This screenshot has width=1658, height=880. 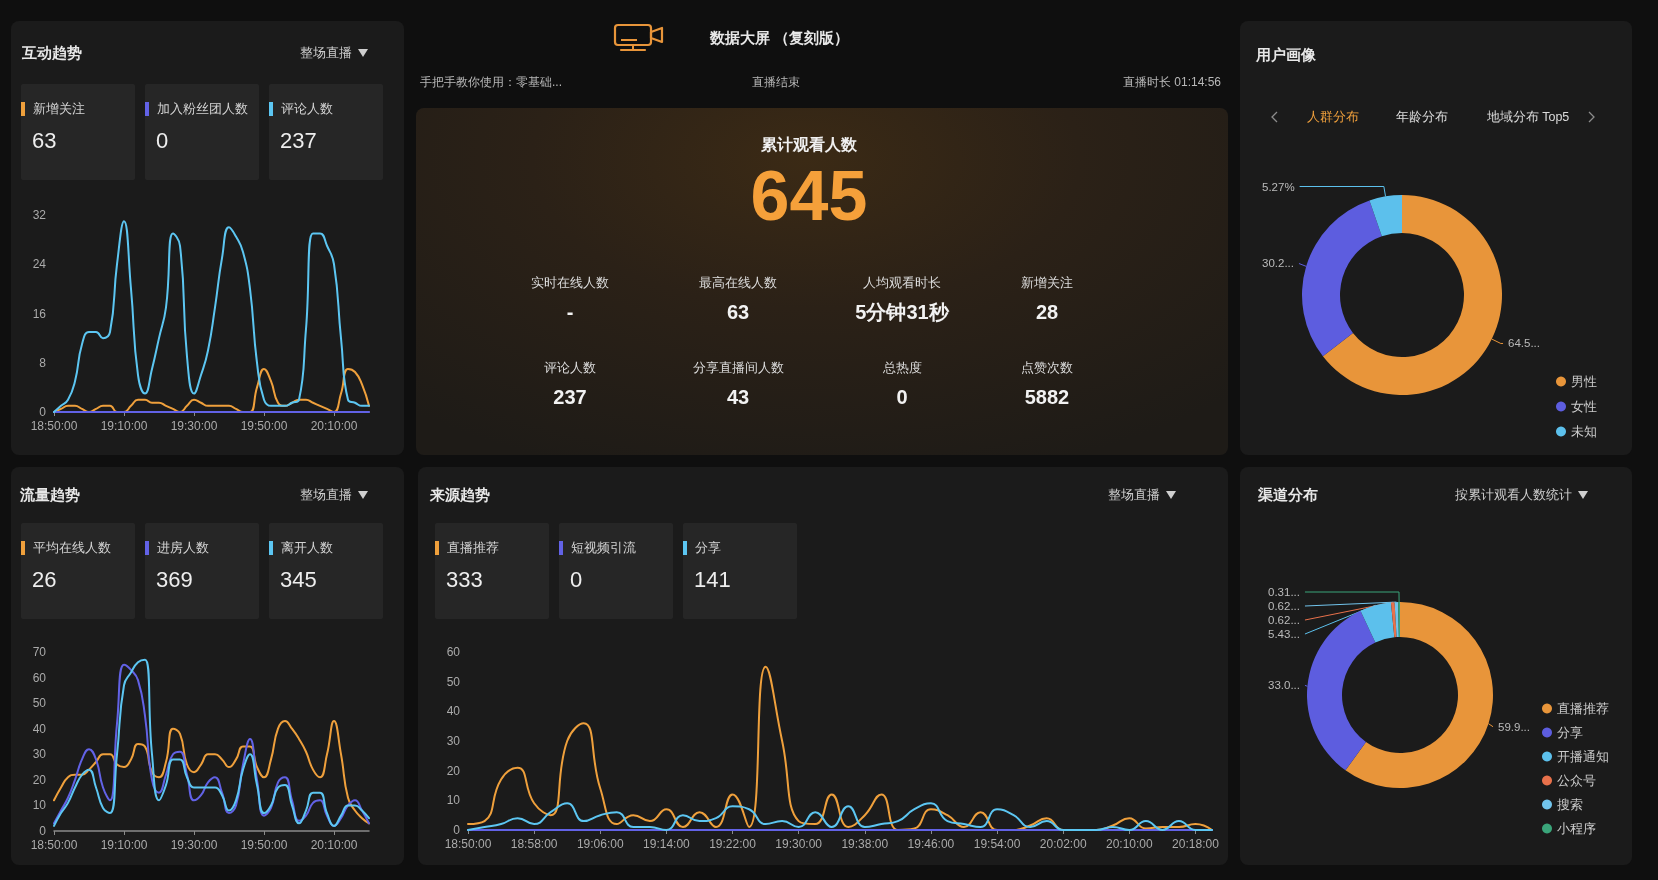 What do you see at coordinates (1278, 186) in the screenshot?
I see `data-label: 5.27%` at bounding box center [1278, 186].